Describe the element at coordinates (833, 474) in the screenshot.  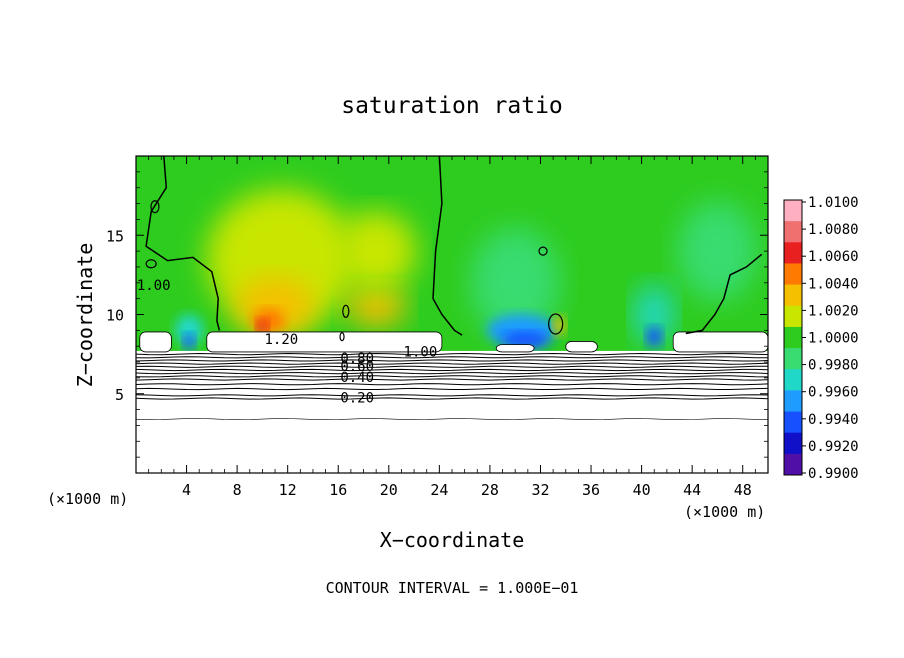
I see `colorbar-label: 0.9900` at that location.